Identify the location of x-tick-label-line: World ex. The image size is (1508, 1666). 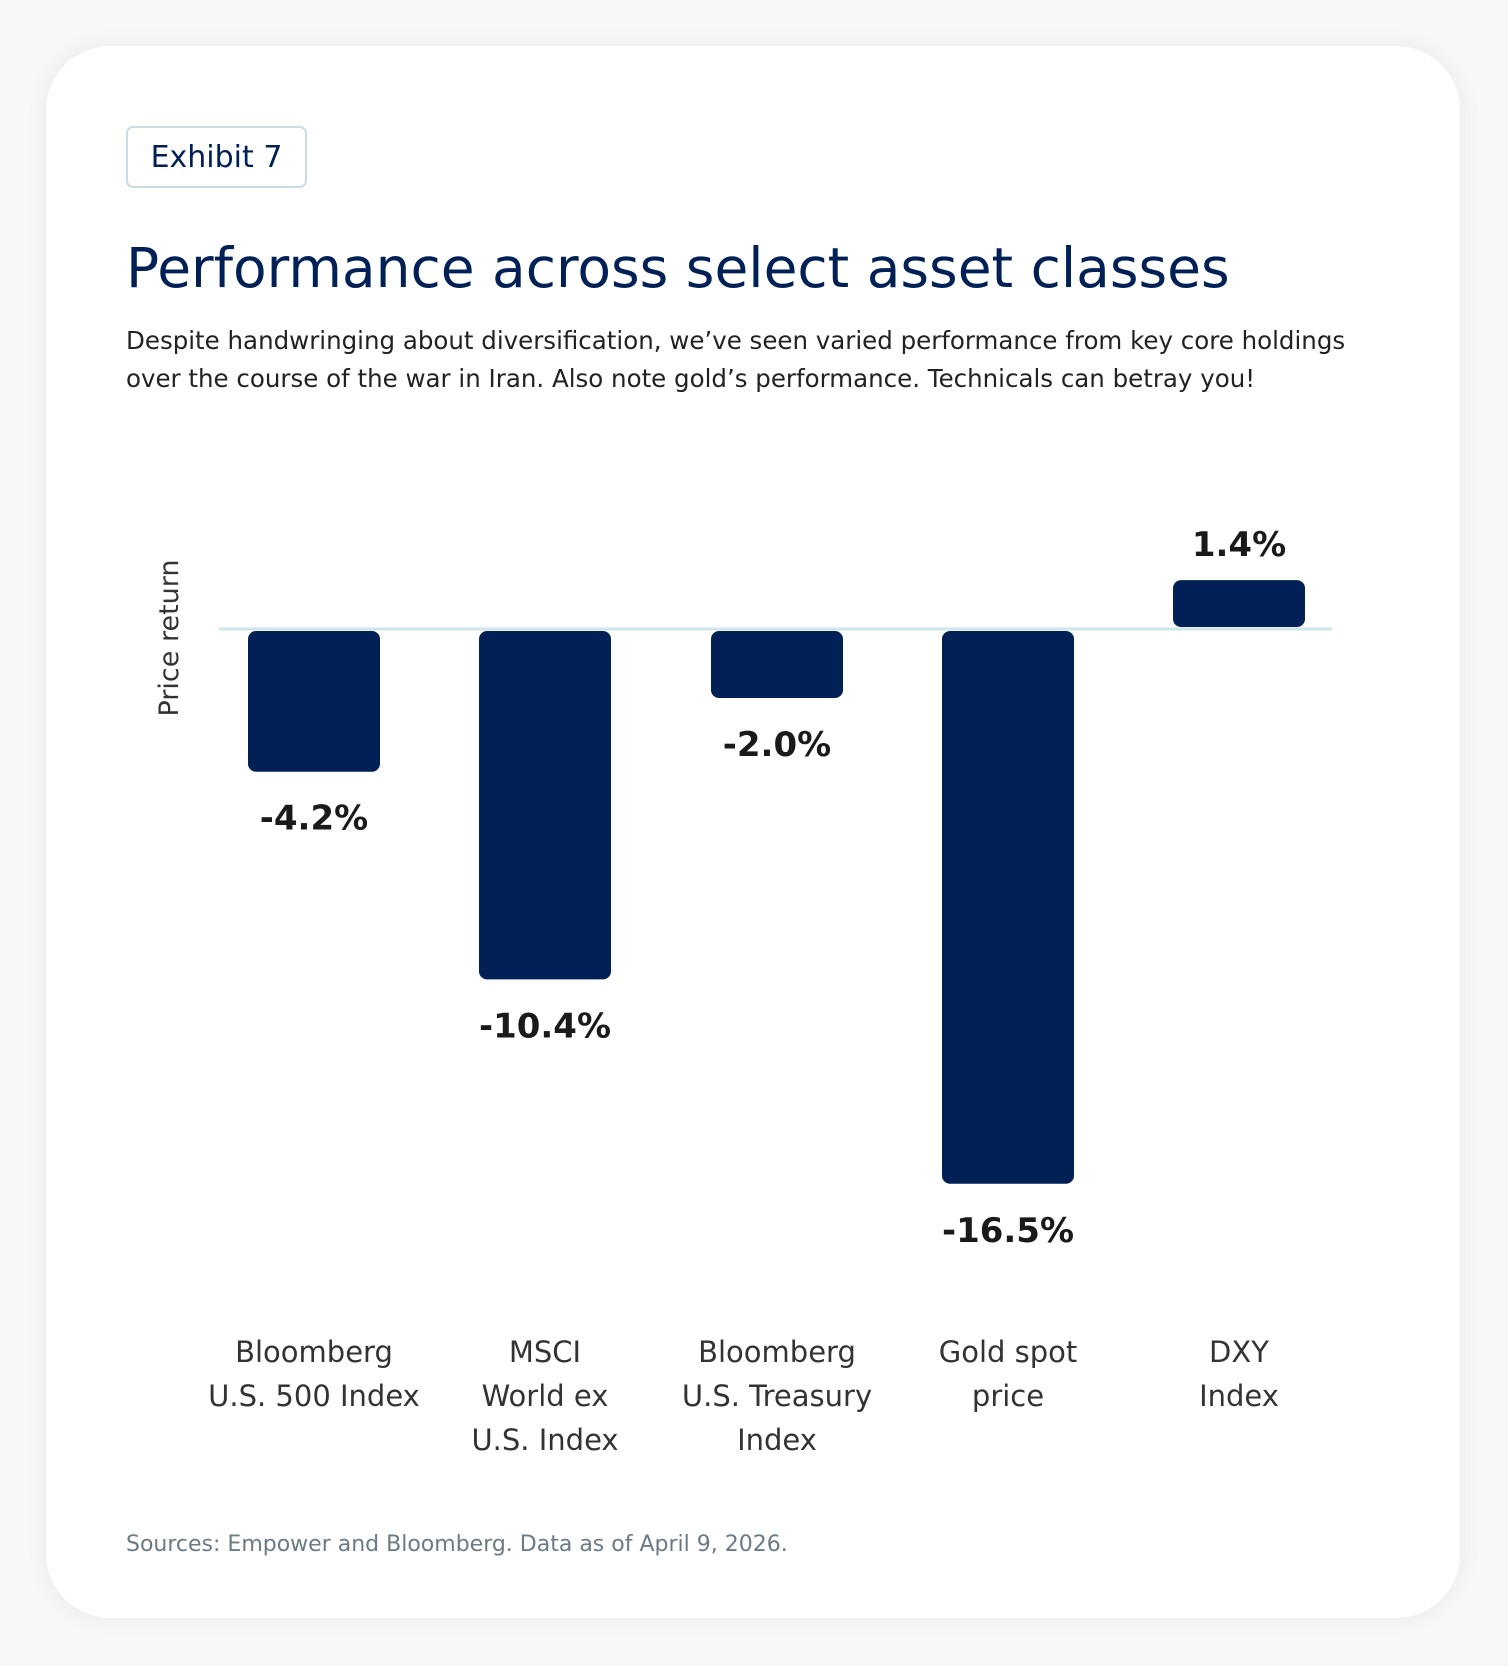
(545, 1396).